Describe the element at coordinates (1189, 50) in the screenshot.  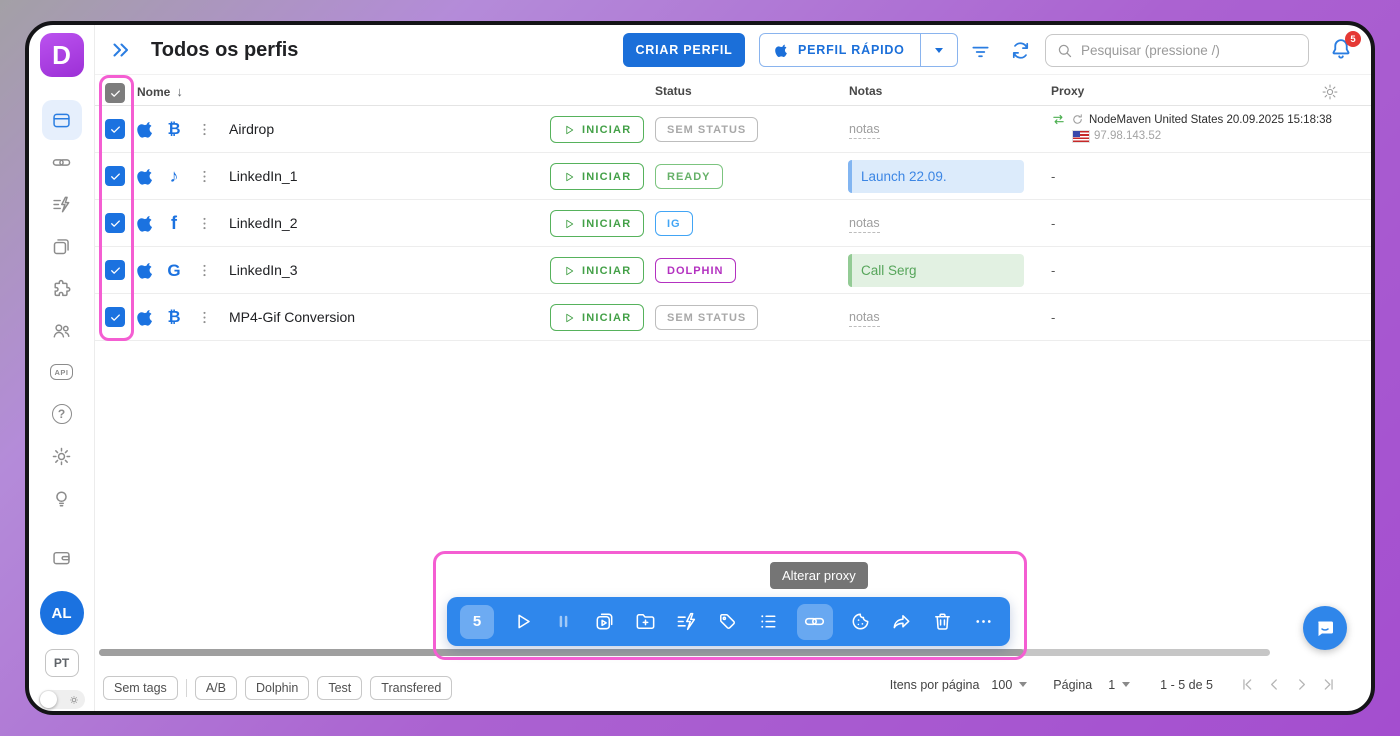
I see `search-input` at that location.